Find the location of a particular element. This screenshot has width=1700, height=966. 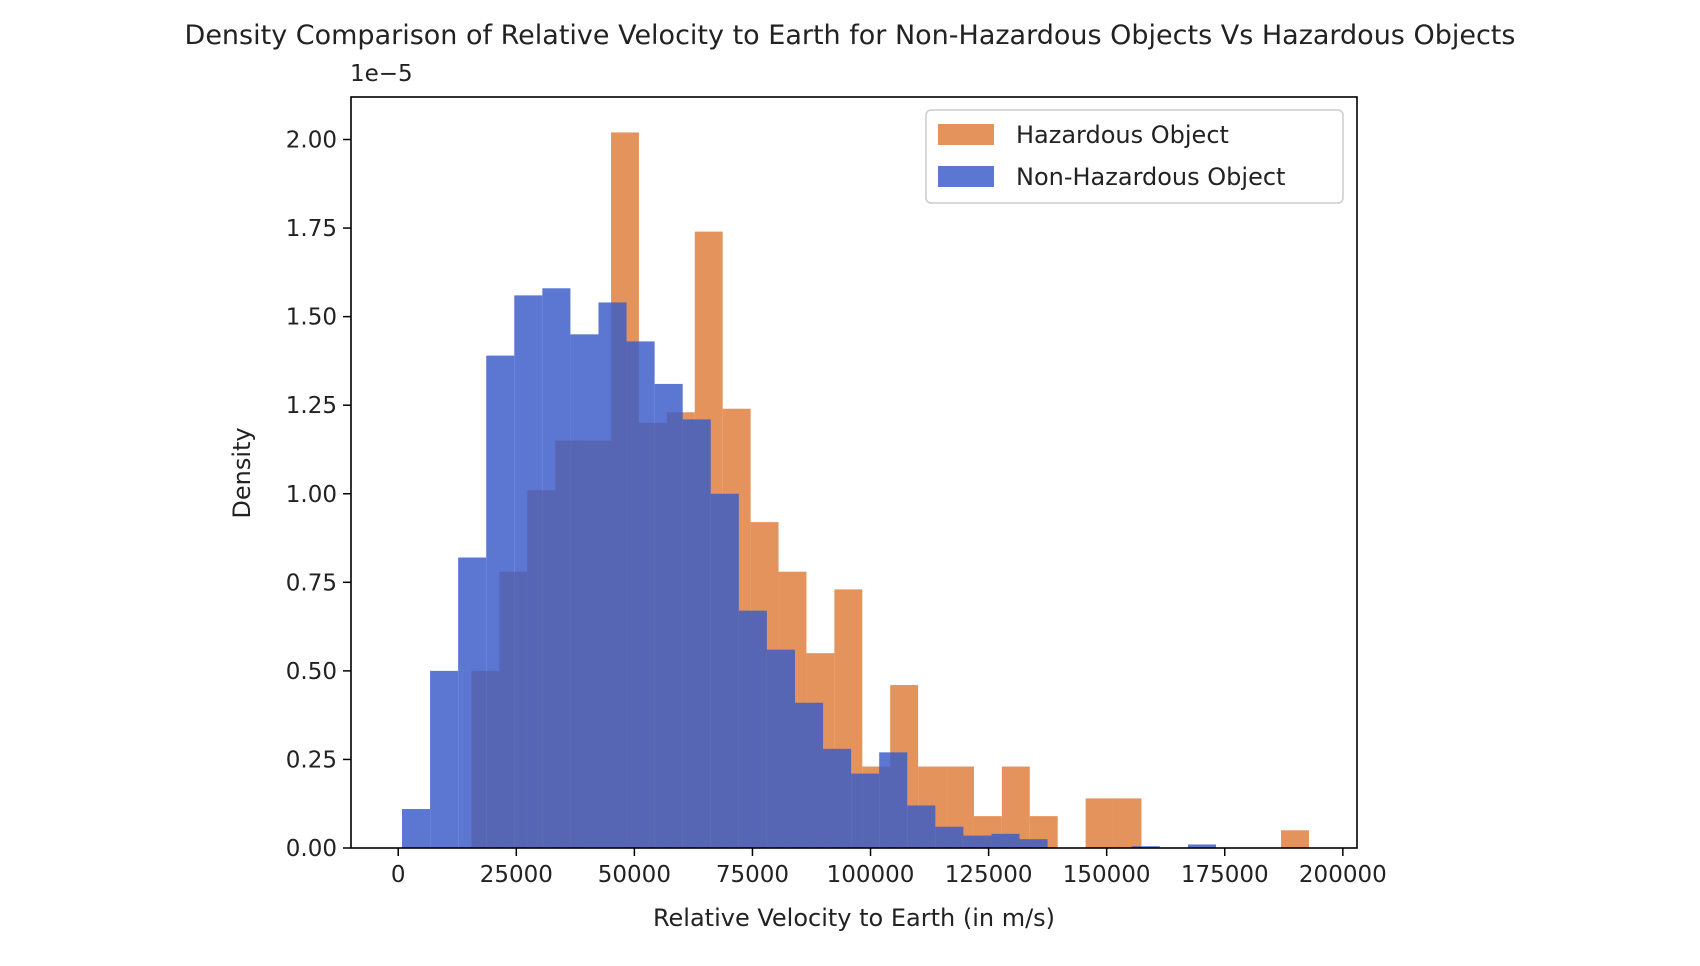

y-tick-label: 0.75 is located at coordinates (311, 583).